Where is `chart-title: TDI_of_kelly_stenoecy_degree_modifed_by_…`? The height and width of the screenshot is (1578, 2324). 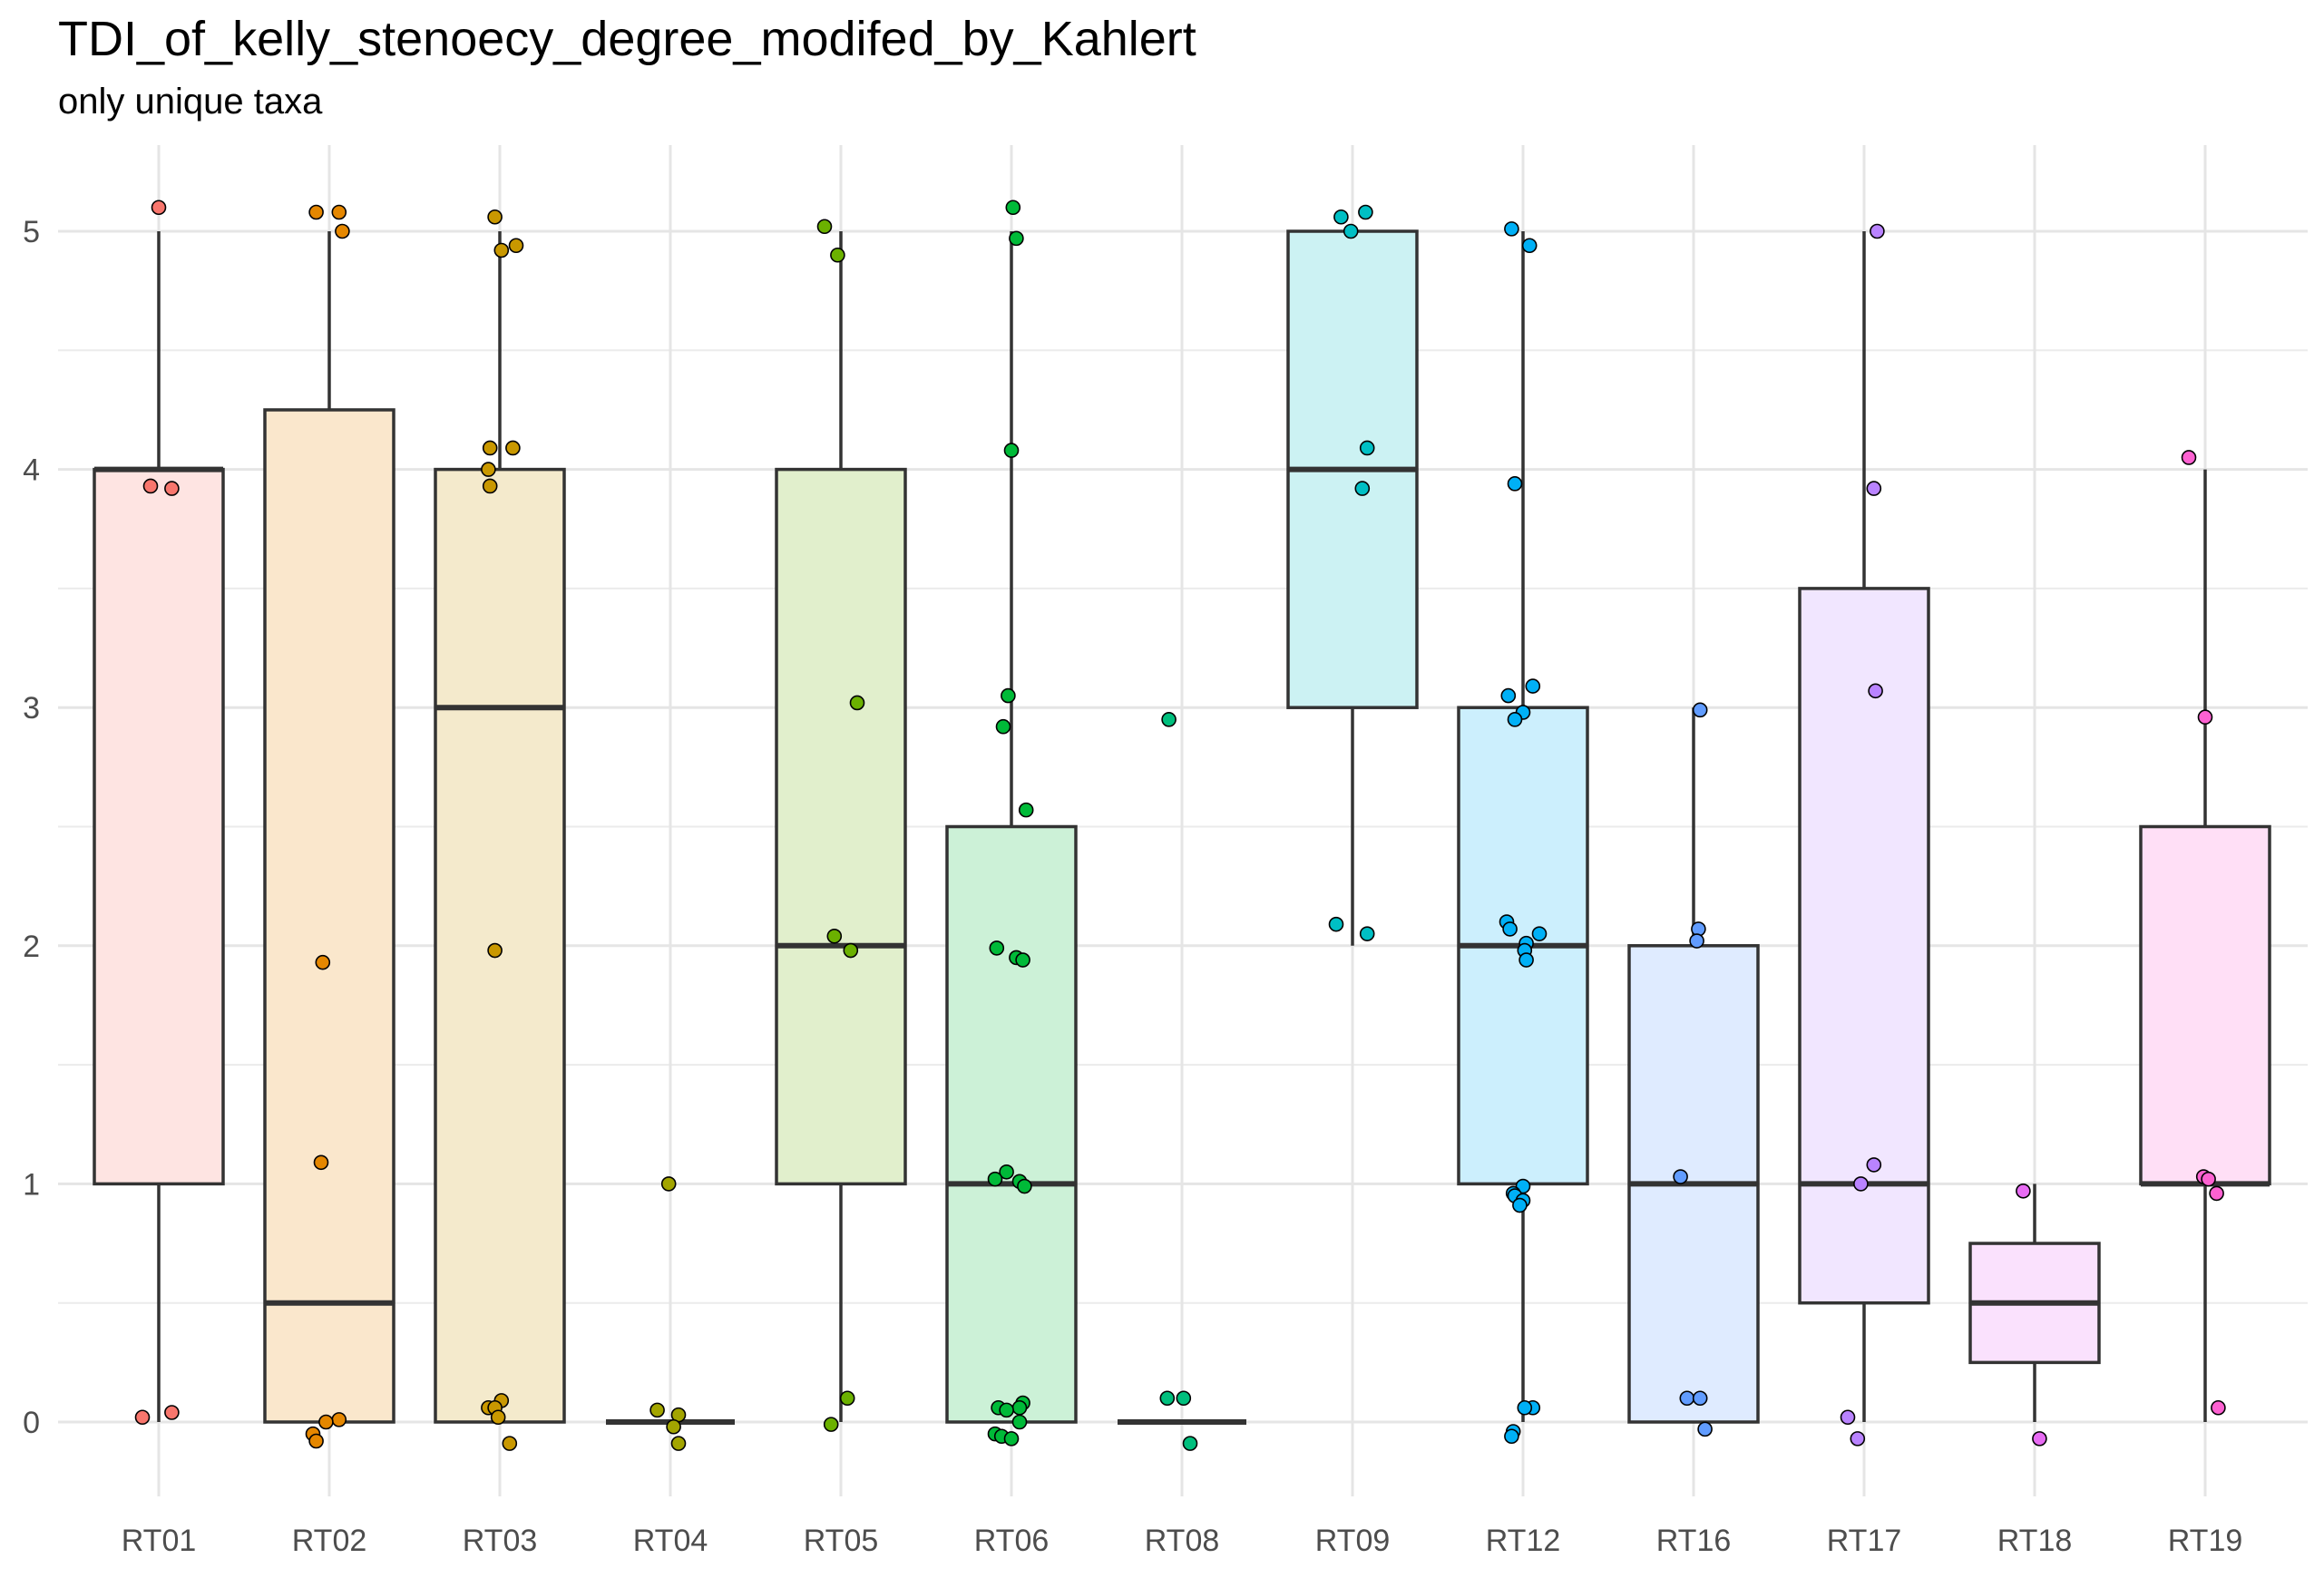 chart-title: TDI_of_kelly_stenoecy_degree_modifed_by_… is located at coordinates (627, 39).